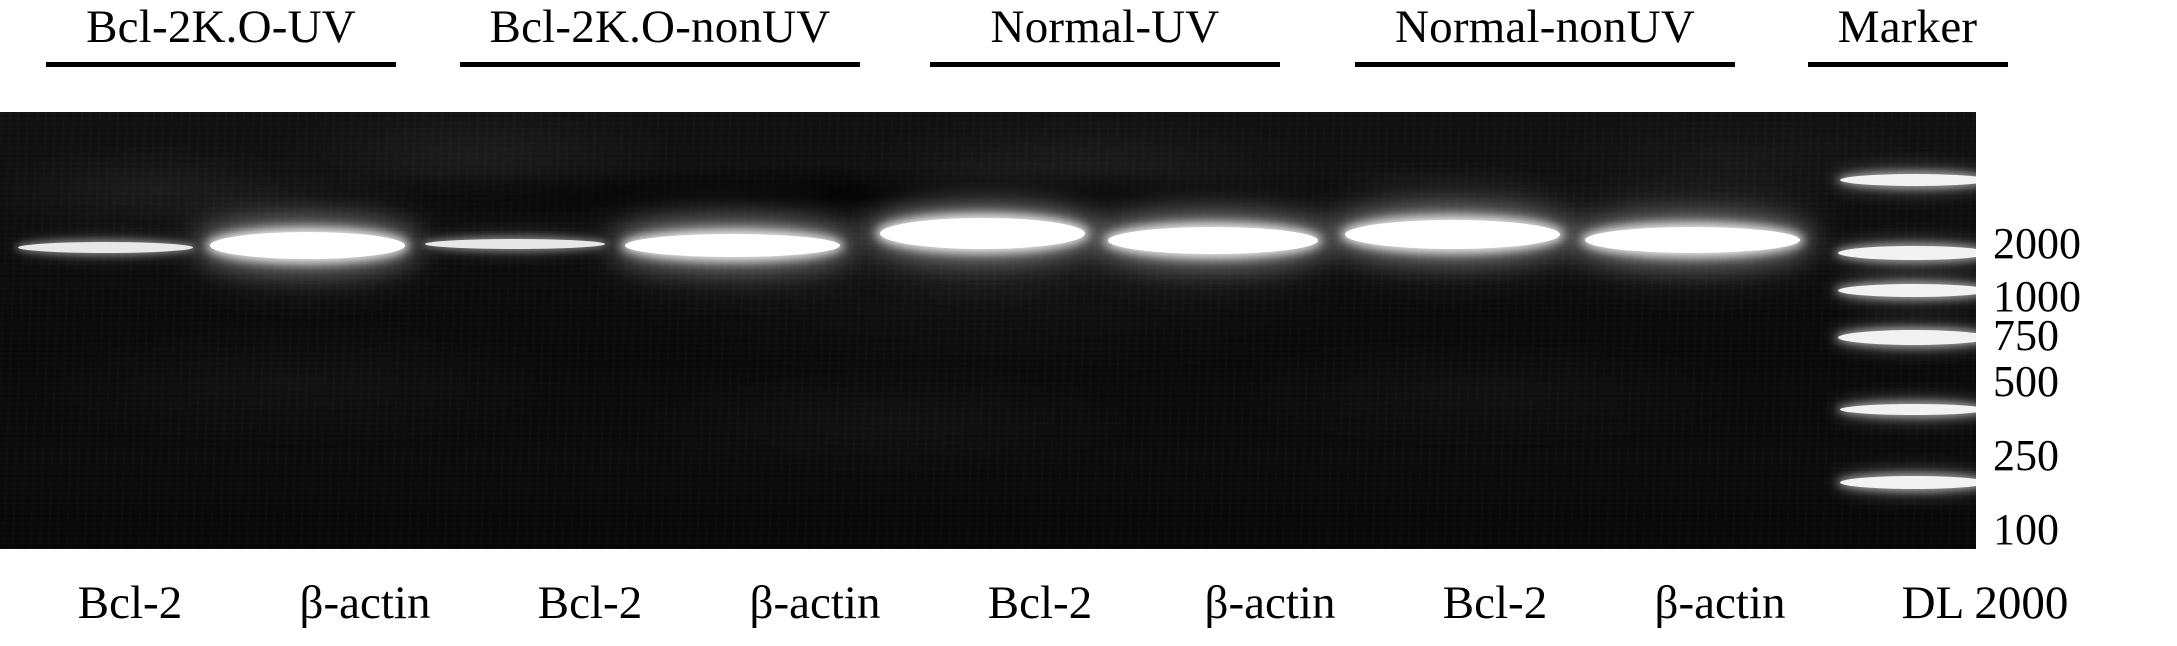 The width and height of the screenshot is (2177, 646). Describe the element at coordinates (1213, 240) in the screenshot. I see `band-lane6-bactin` at that location.